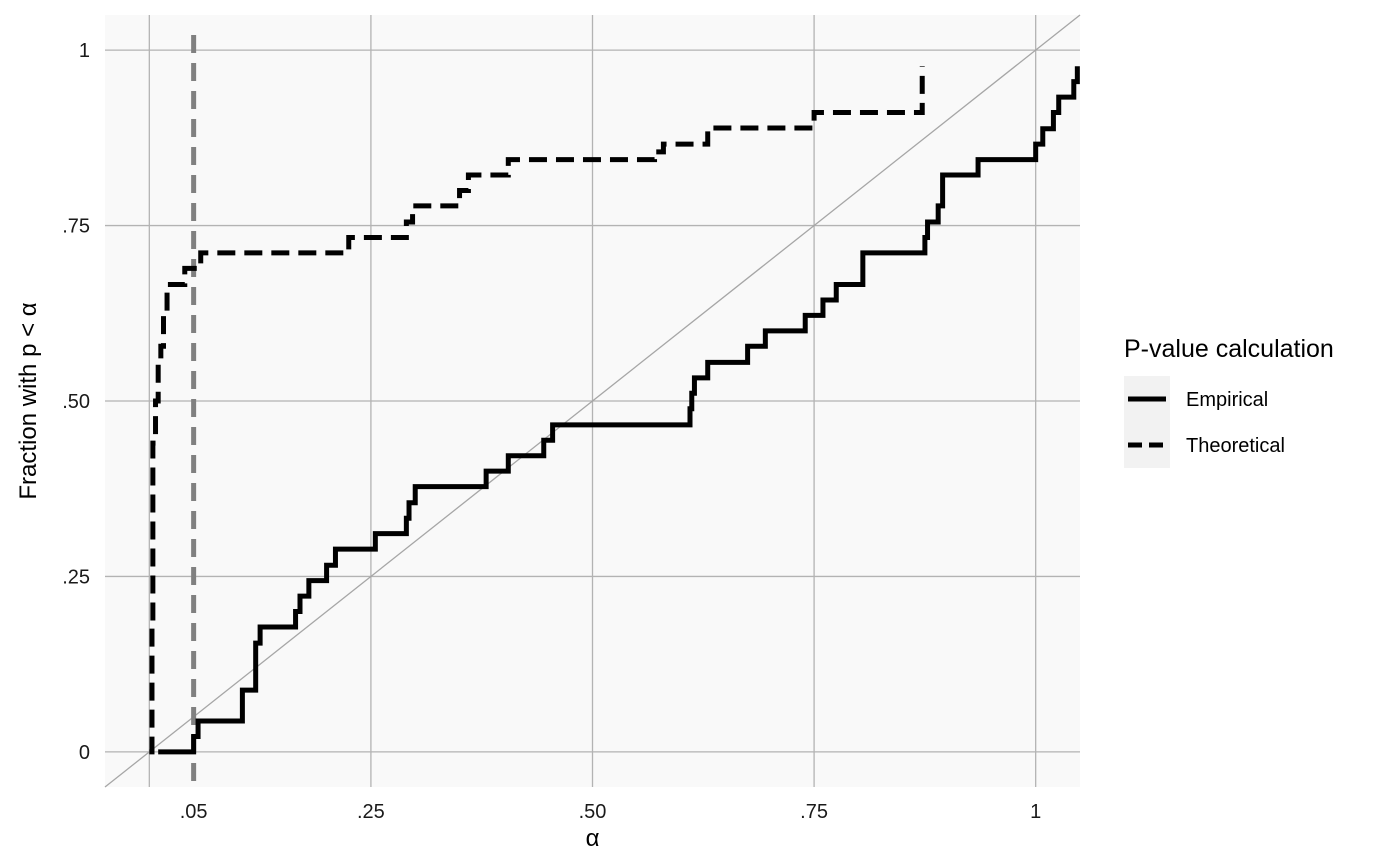 The image size is (1400, 865). What do you see at coordinates (814, 812) in the screenshot?
I see `x-tick-label: .75` at bounding box center [814, 812].